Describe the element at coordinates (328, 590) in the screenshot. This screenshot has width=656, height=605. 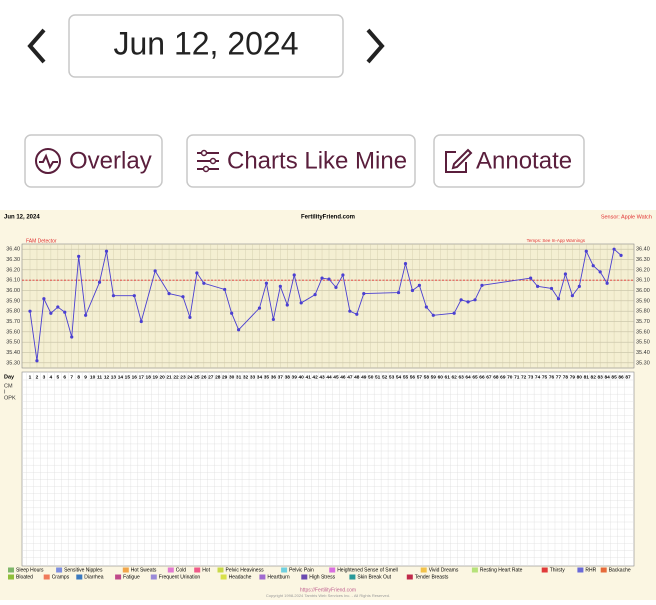
I see `footer-url: https://FertilityFriend.com` at that location.